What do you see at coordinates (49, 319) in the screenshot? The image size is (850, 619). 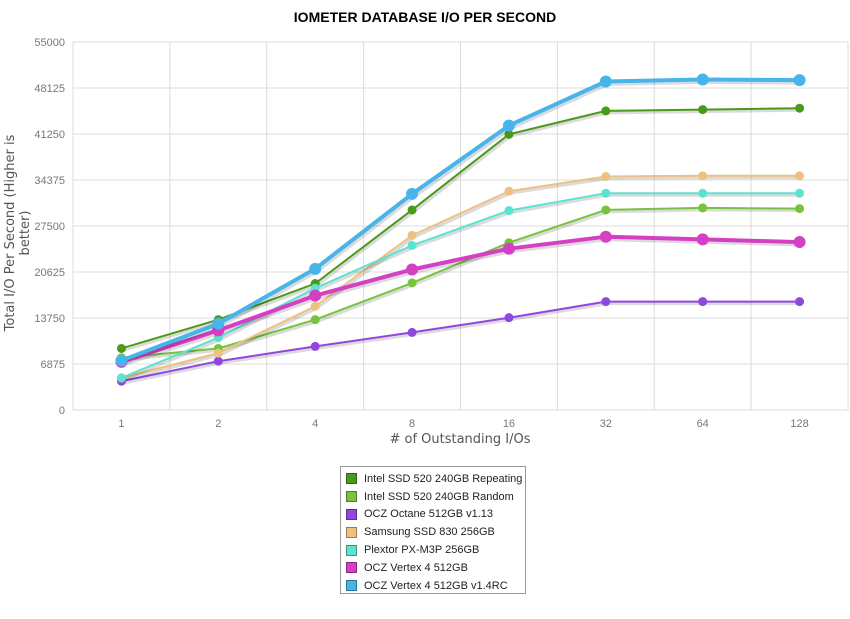 I see `y-tick-label: 13750` at bounding box center [49, 319].